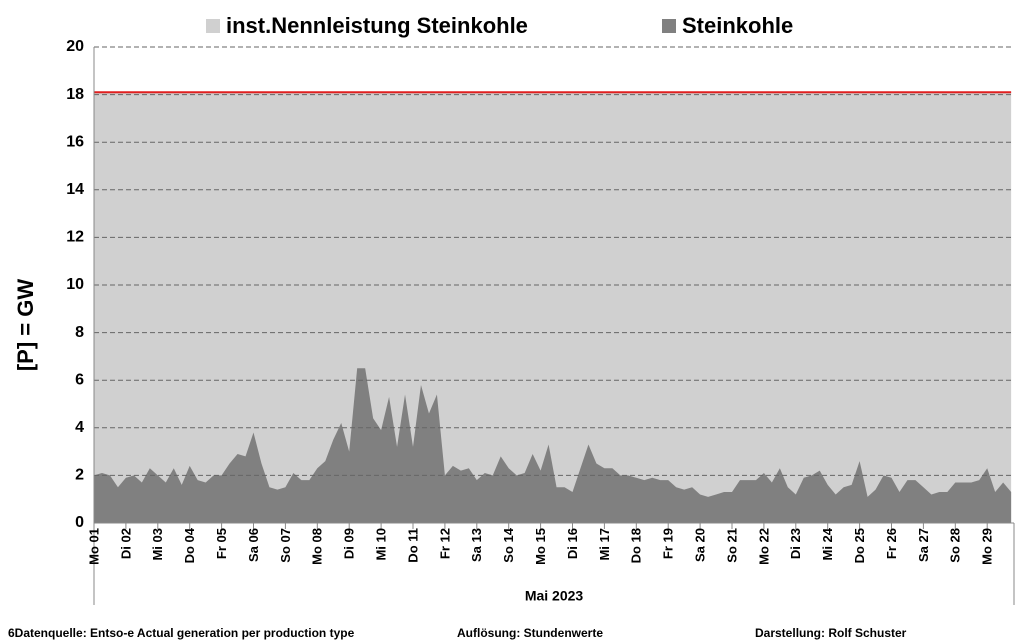  What do you see at coordinates (444, 543) in the screenshot?
I see `x-tick-label: Fr 12` at bounding box center [444, 543].